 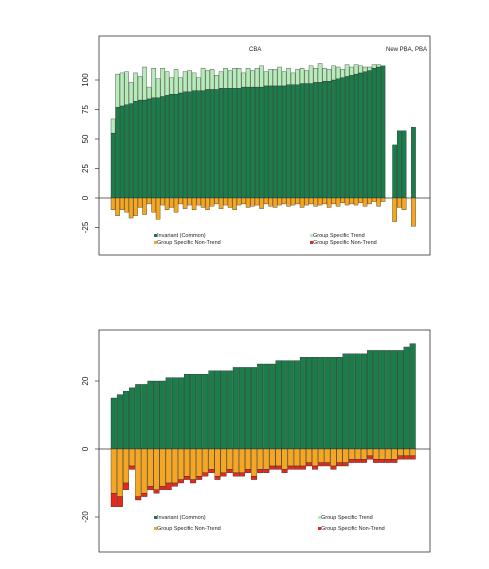 What do you see at coordinates (181, 236) in the screenshot?
I see `legend-label-invariant: Invariant (Common)` at bounding box center [181, 236].